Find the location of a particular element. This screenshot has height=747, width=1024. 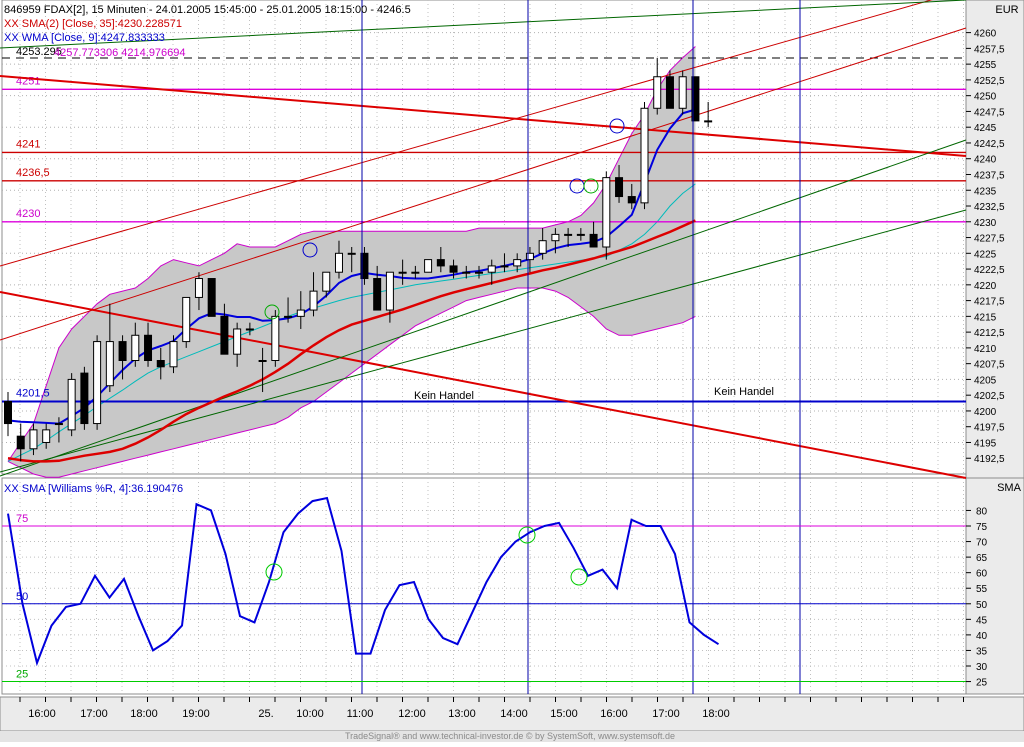

time-axis-label: 11:00 is located at coordinates (360, 714).